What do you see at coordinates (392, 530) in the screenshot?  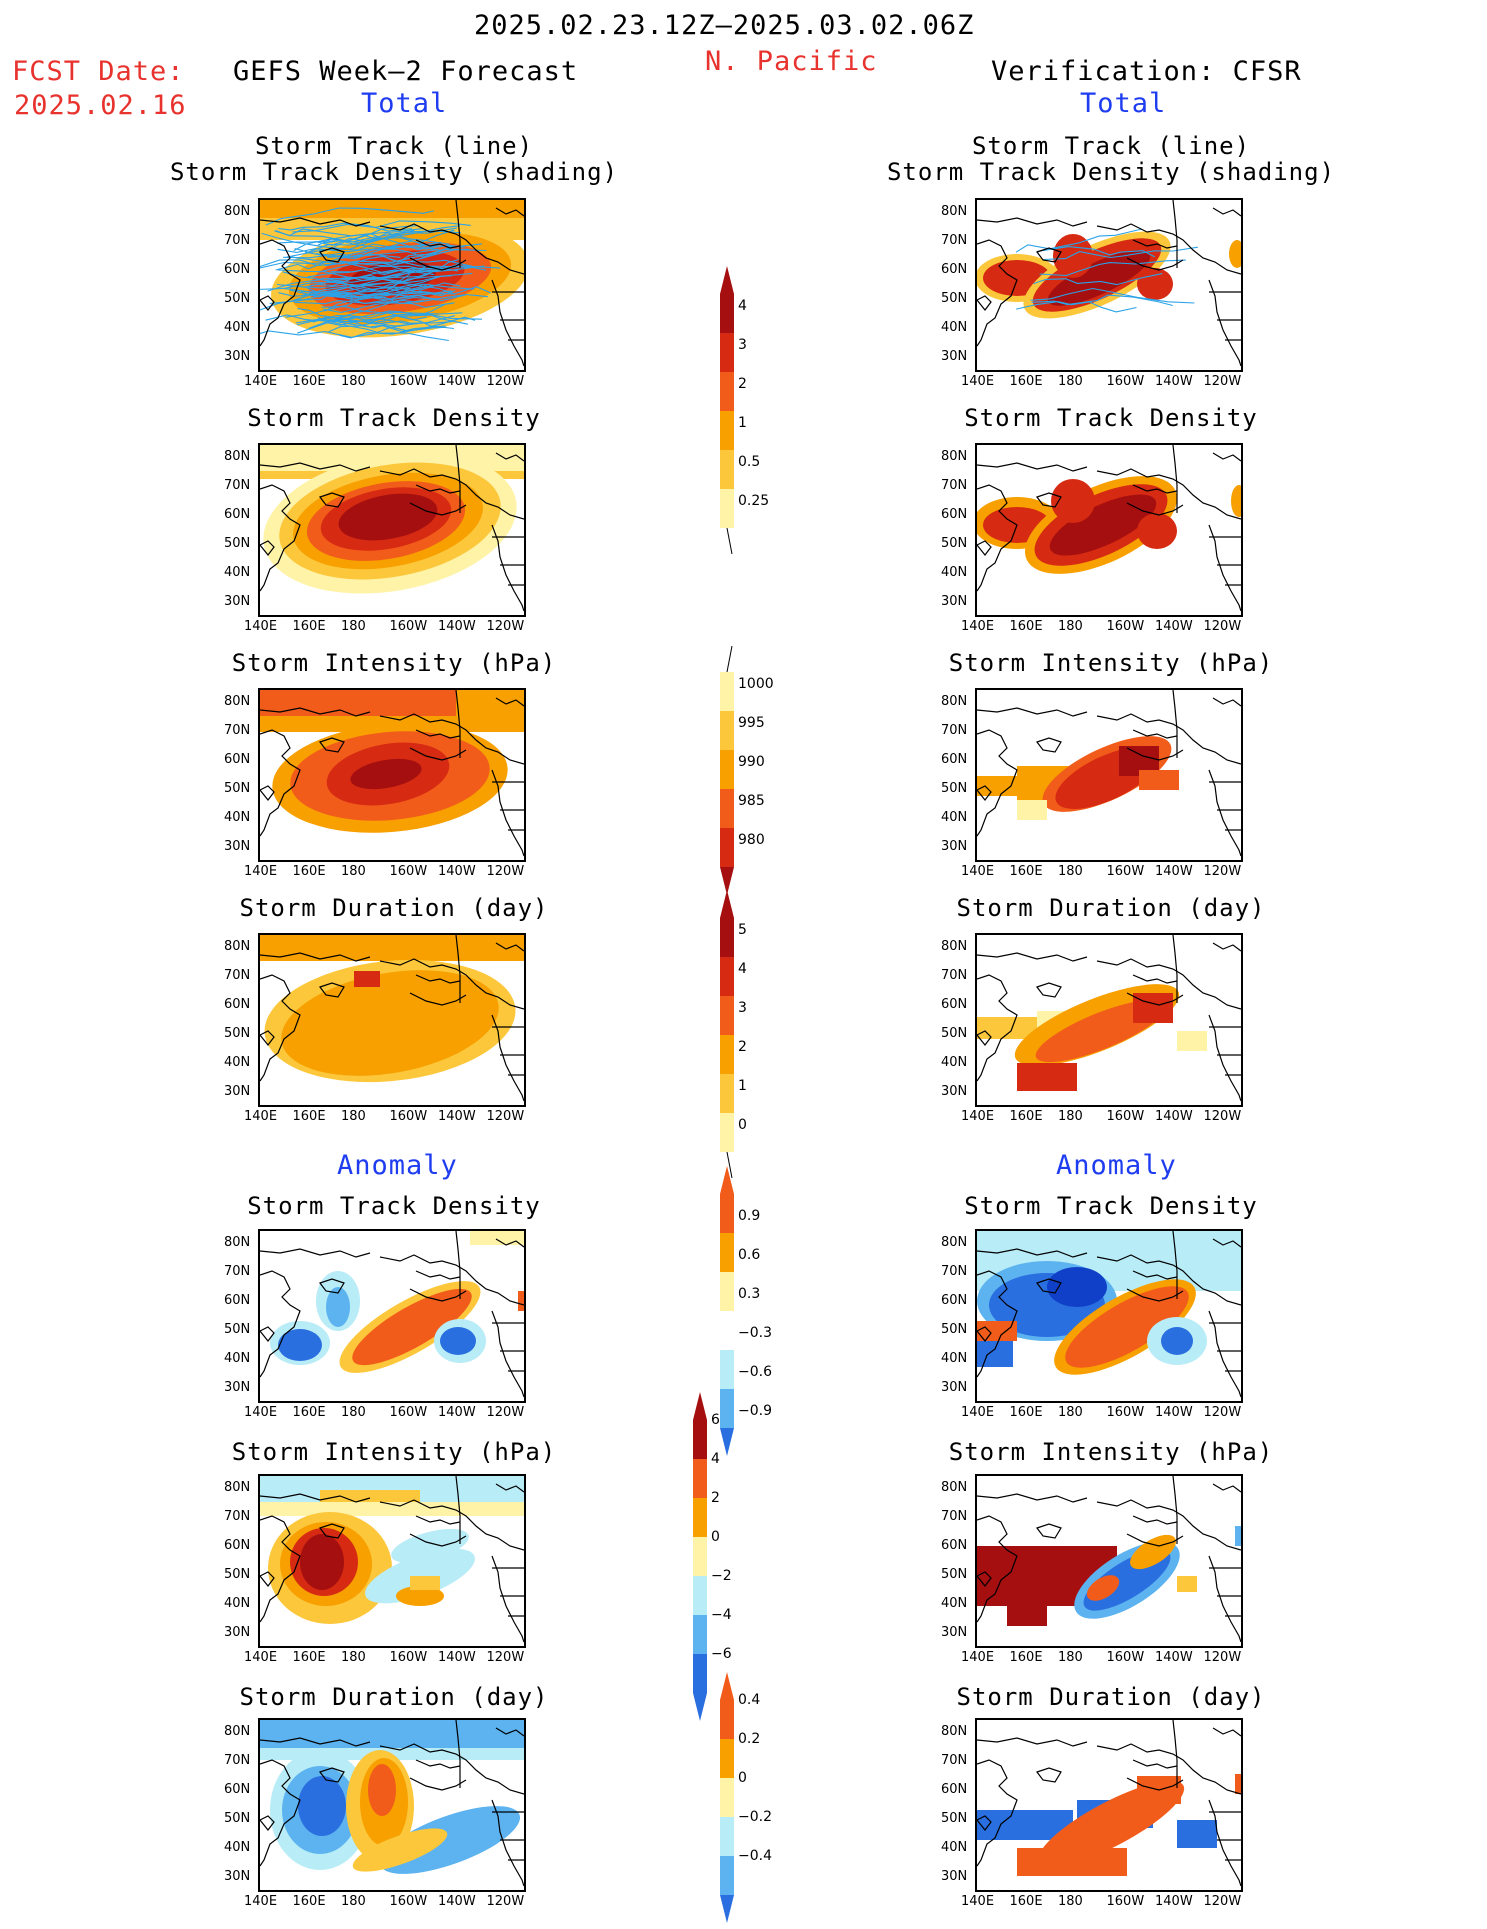 I see `forecast-density-map` at bounding box center [392, 530].